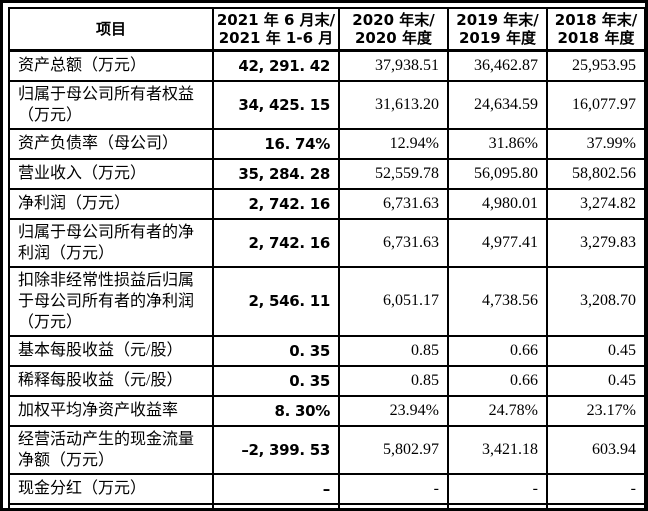  Describe the element at coordinates (497, 143) in the screenshot. I see `value-2019: 31.86%` at that location.